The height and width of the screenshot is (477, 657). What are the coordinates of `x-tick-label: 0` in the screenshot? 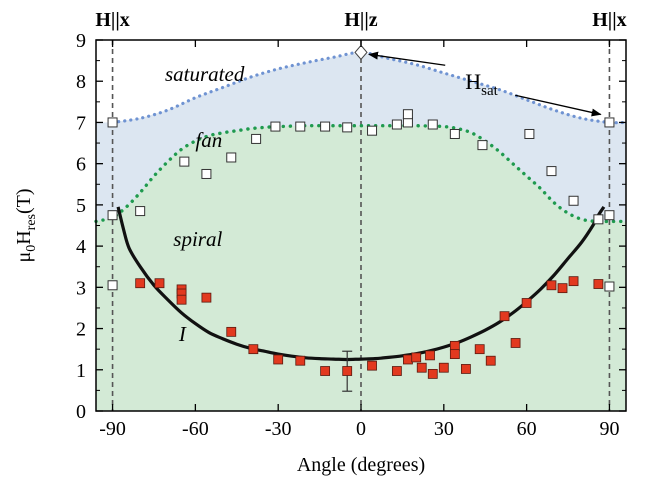 It's located at (361, 429).